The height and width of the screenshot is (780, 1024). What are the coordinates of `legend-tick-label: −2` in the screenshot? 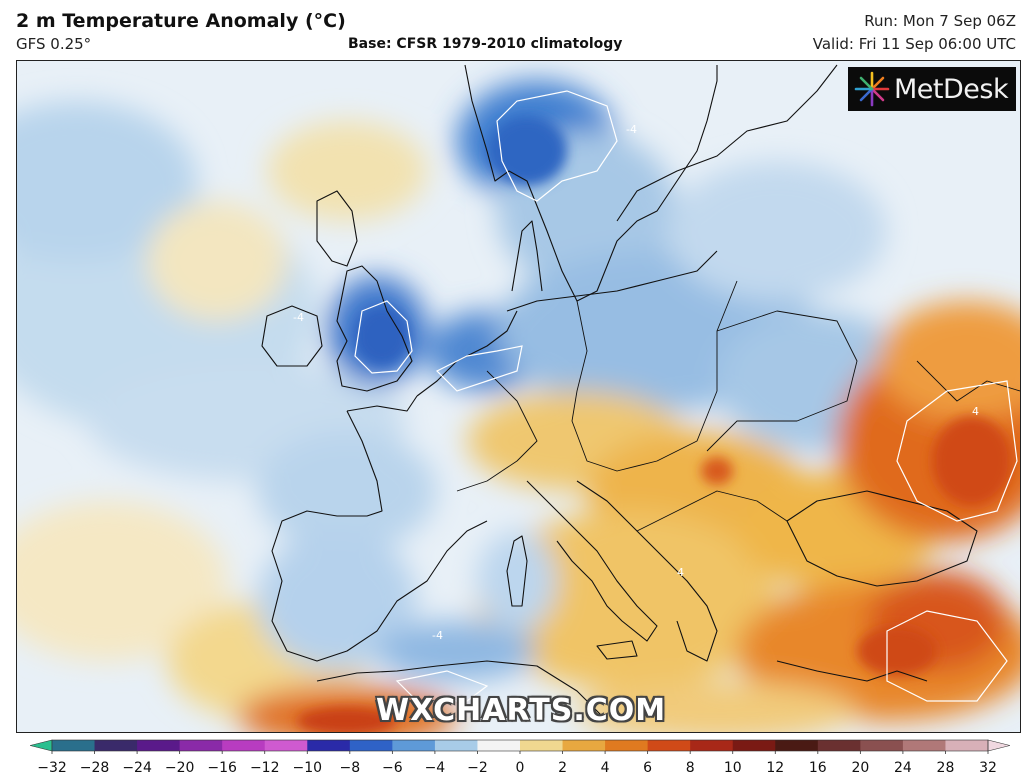 It's located at (477, 768).